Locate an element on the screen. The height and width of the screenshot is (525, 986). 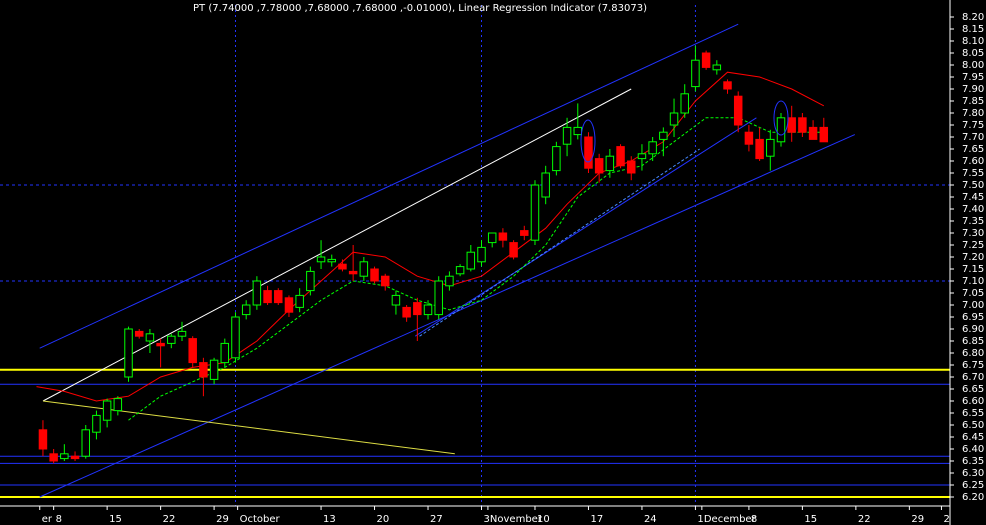
y-tick-label: 7.55 is located at coordinates (973, 173).